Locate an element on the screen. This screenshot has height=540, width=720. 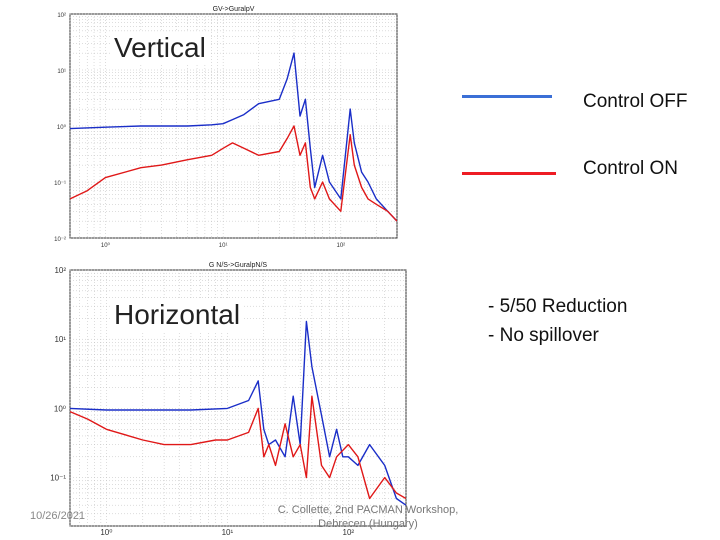
legend-off-line is located at coordinates (507, 96).